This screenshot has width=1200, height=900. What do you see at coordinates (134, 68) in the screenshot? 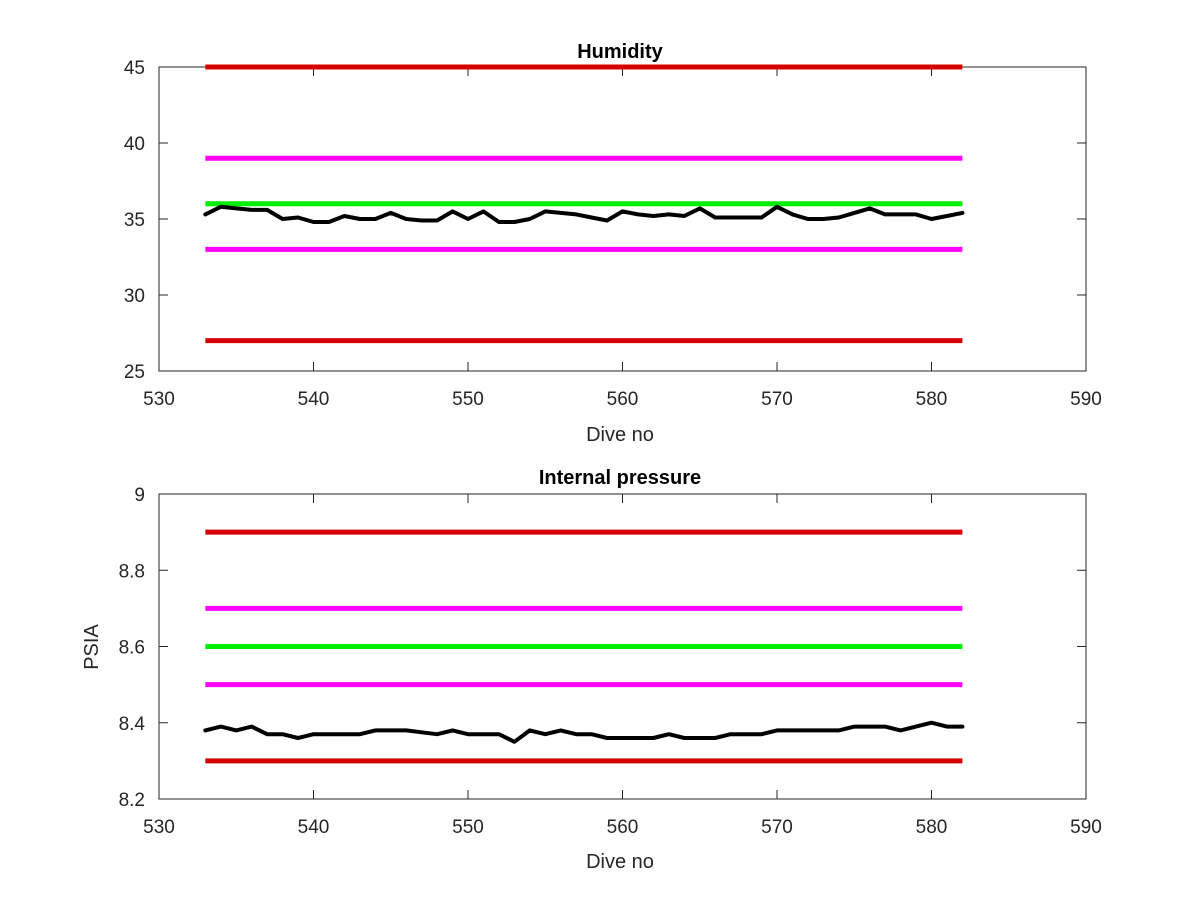
I see `y-tick-label: 45` at bounding box center [134, 68].